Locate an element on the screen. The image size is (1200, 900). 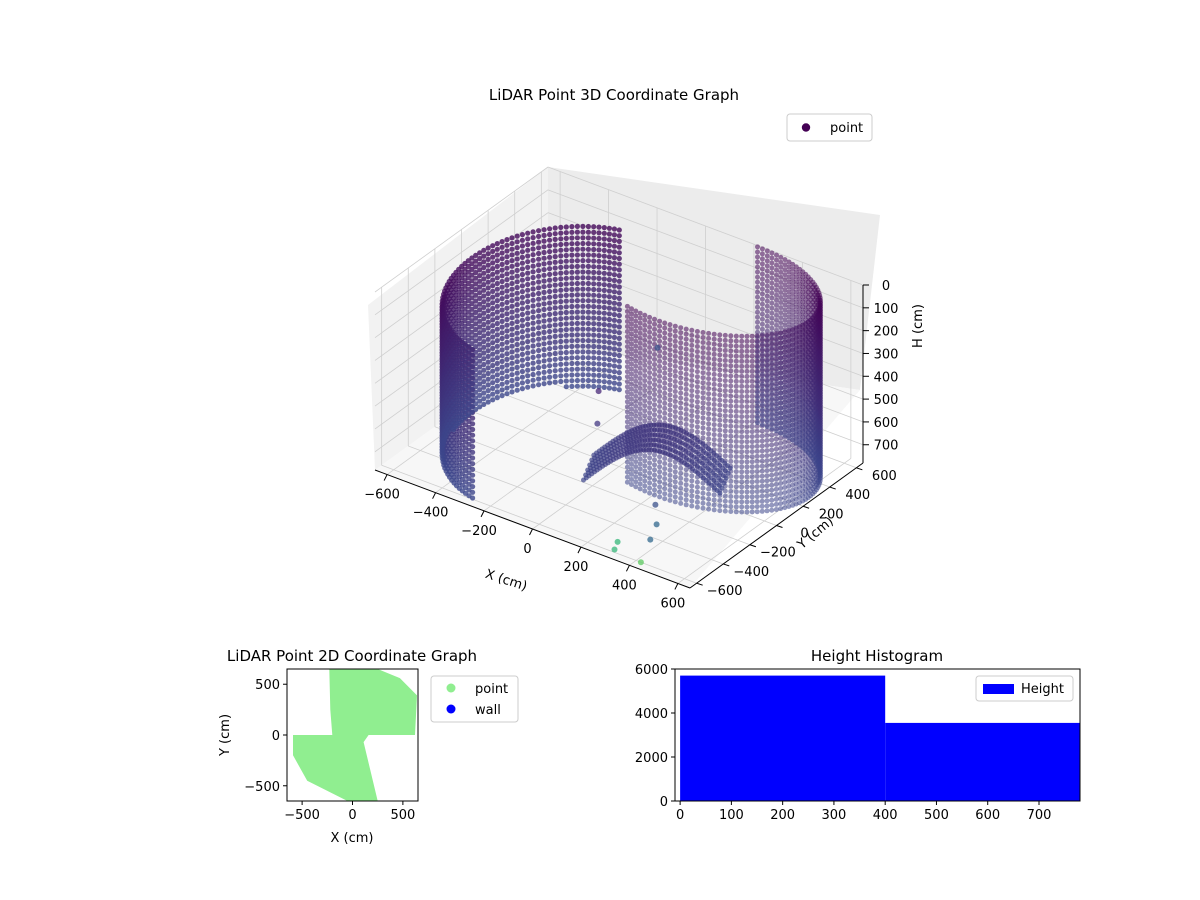
x-tick-label-histogram: 600 is located at coordinates (987, 815).